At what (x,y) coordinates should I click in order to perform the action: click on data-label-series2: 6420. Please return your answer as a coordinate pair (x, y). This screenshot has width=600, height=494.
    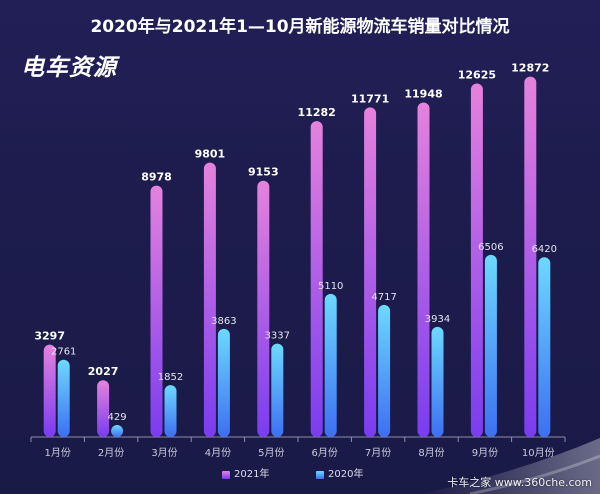
    Looking at the image, I should click on (544, 249).